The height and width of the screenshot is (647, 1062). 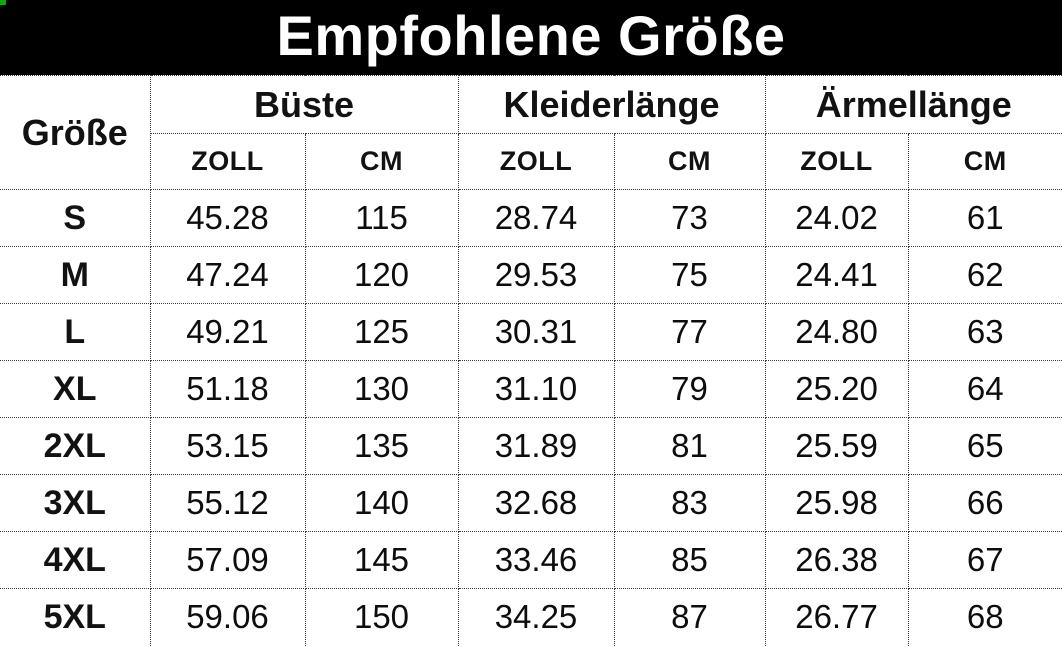 I want to click on size-label: L, so click(x=75, y=332).